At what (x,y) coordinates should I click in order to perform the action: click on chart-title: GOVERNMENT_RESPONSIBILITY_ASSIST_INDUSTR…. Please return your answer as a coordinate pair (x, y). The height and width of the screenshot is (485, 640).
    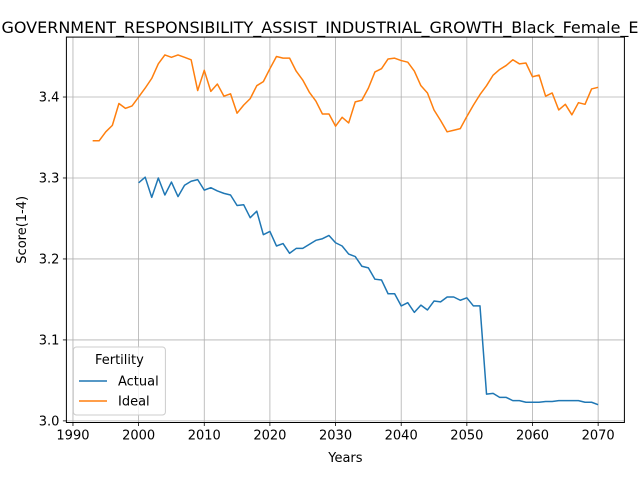
    Looking at the image, I should click on (319, 28).